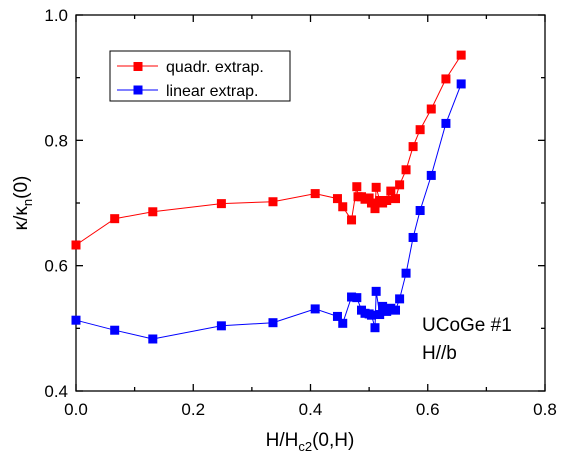 The image size is (562, 463). Describe the element at coordinates (428, 409) in the screenshot. I see `x-tick-label: 0.6` at that location.